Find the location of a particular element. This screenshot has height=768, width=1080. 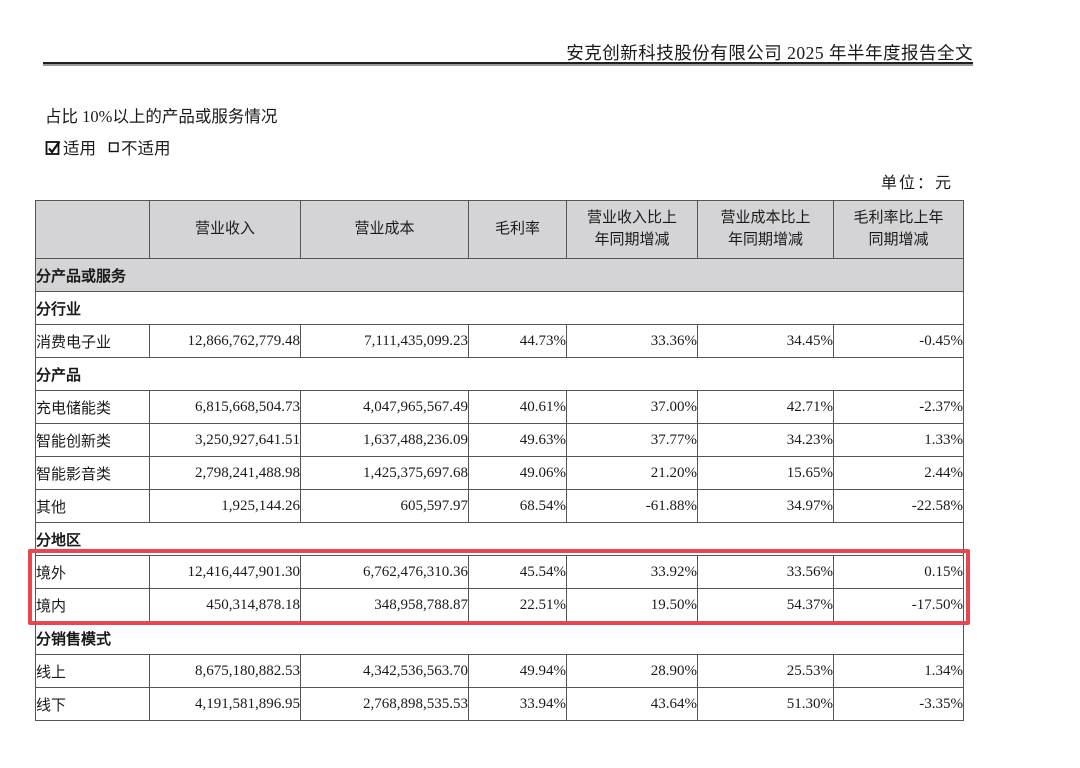

row-label: 消费电子业 is located at coordinates (92, 341).